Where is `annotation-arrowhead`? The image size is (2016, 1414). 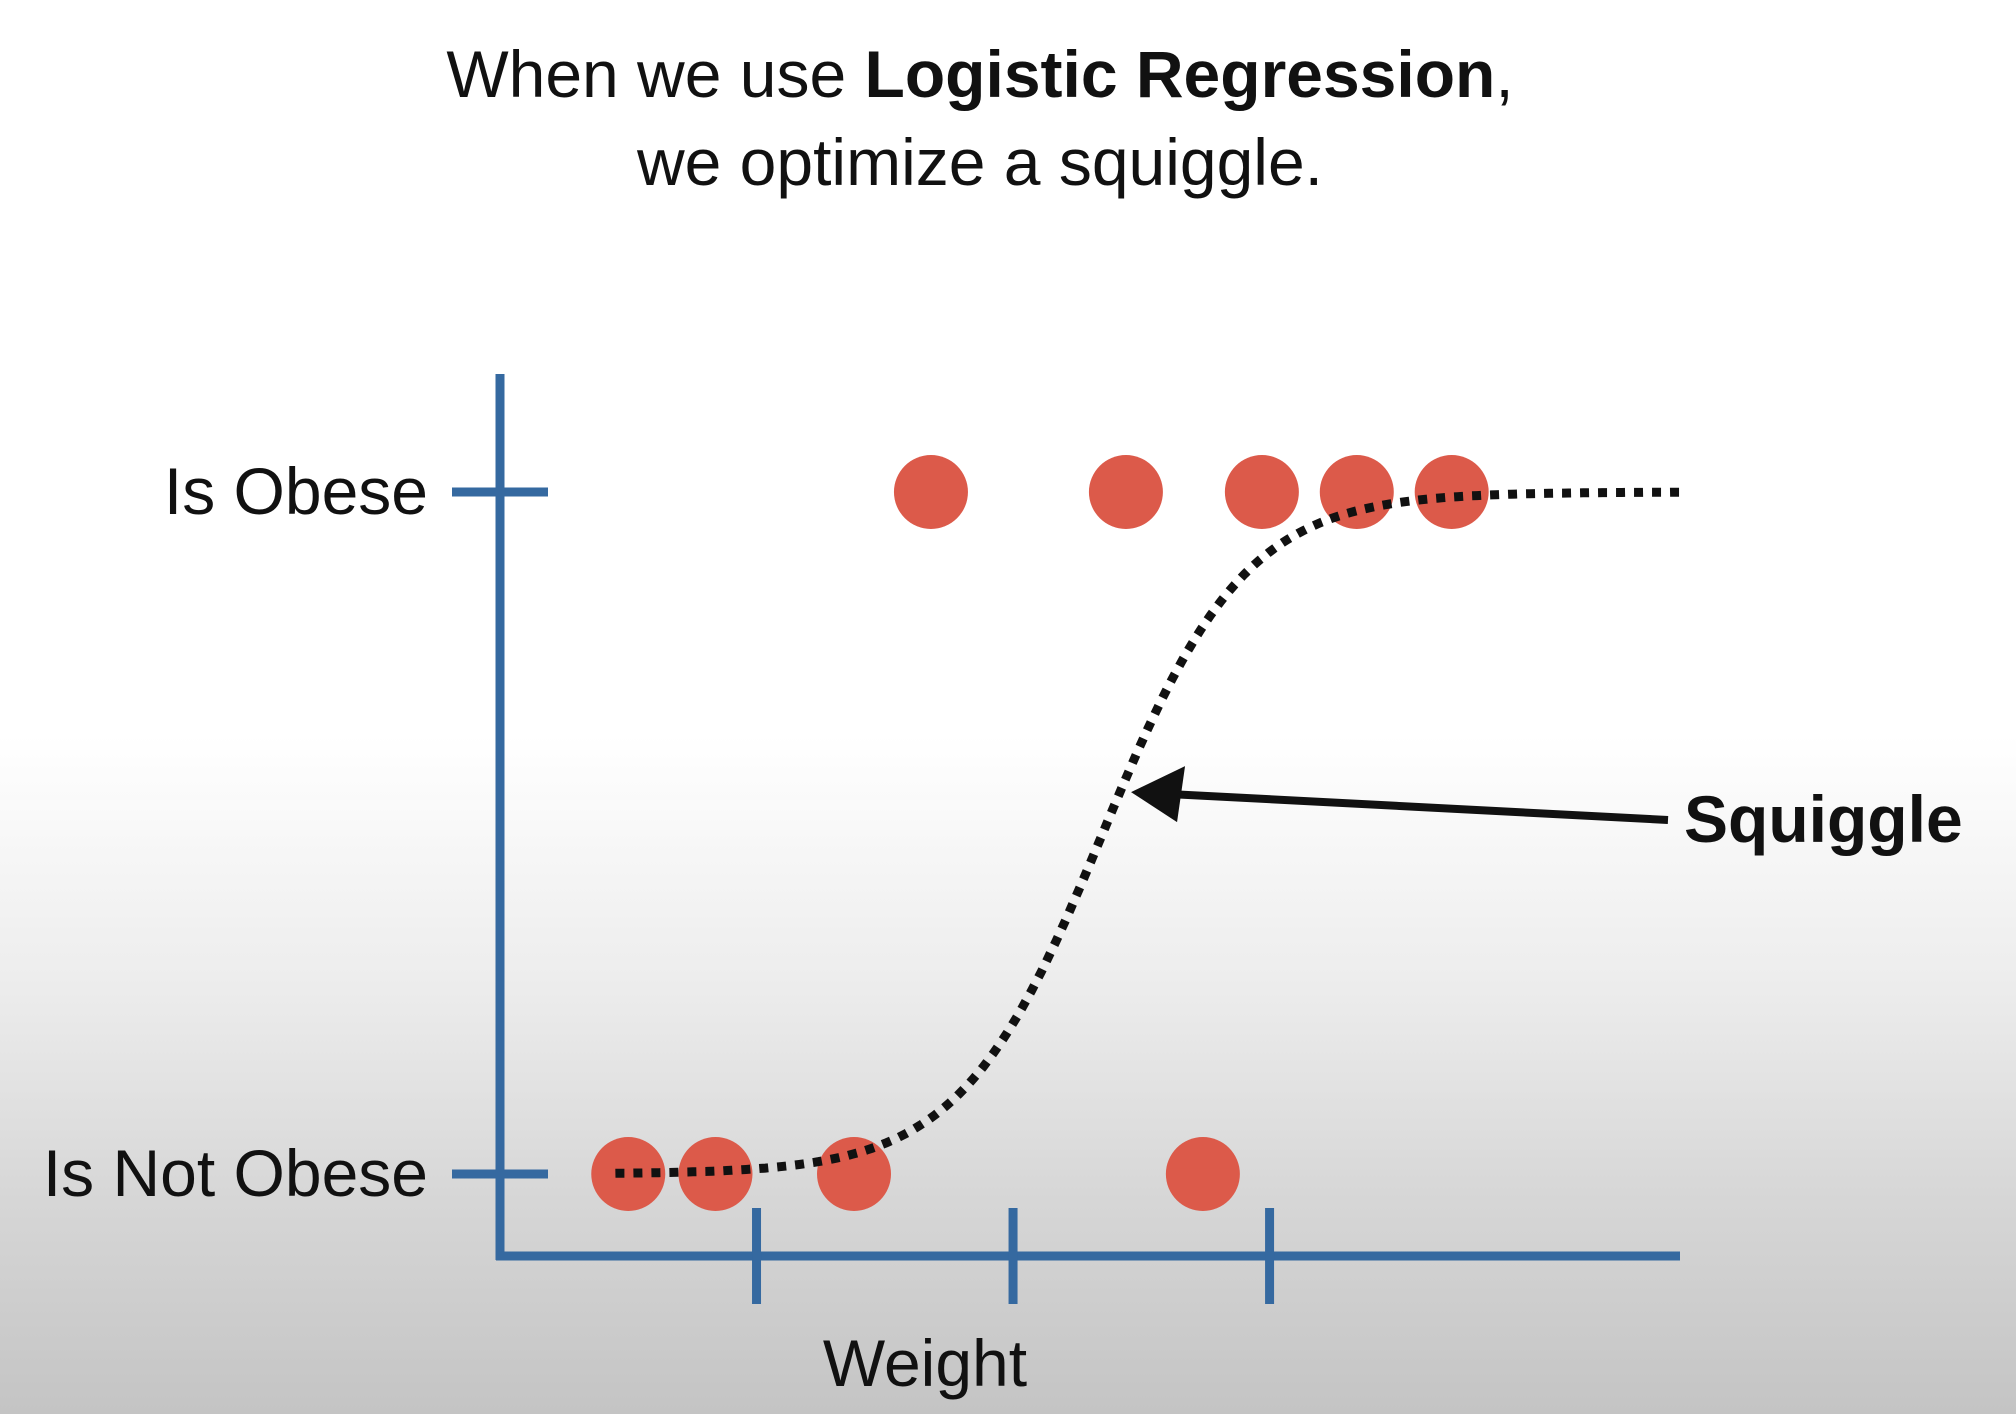 annotation-arrowhead is located at coordinates (1158, 794).